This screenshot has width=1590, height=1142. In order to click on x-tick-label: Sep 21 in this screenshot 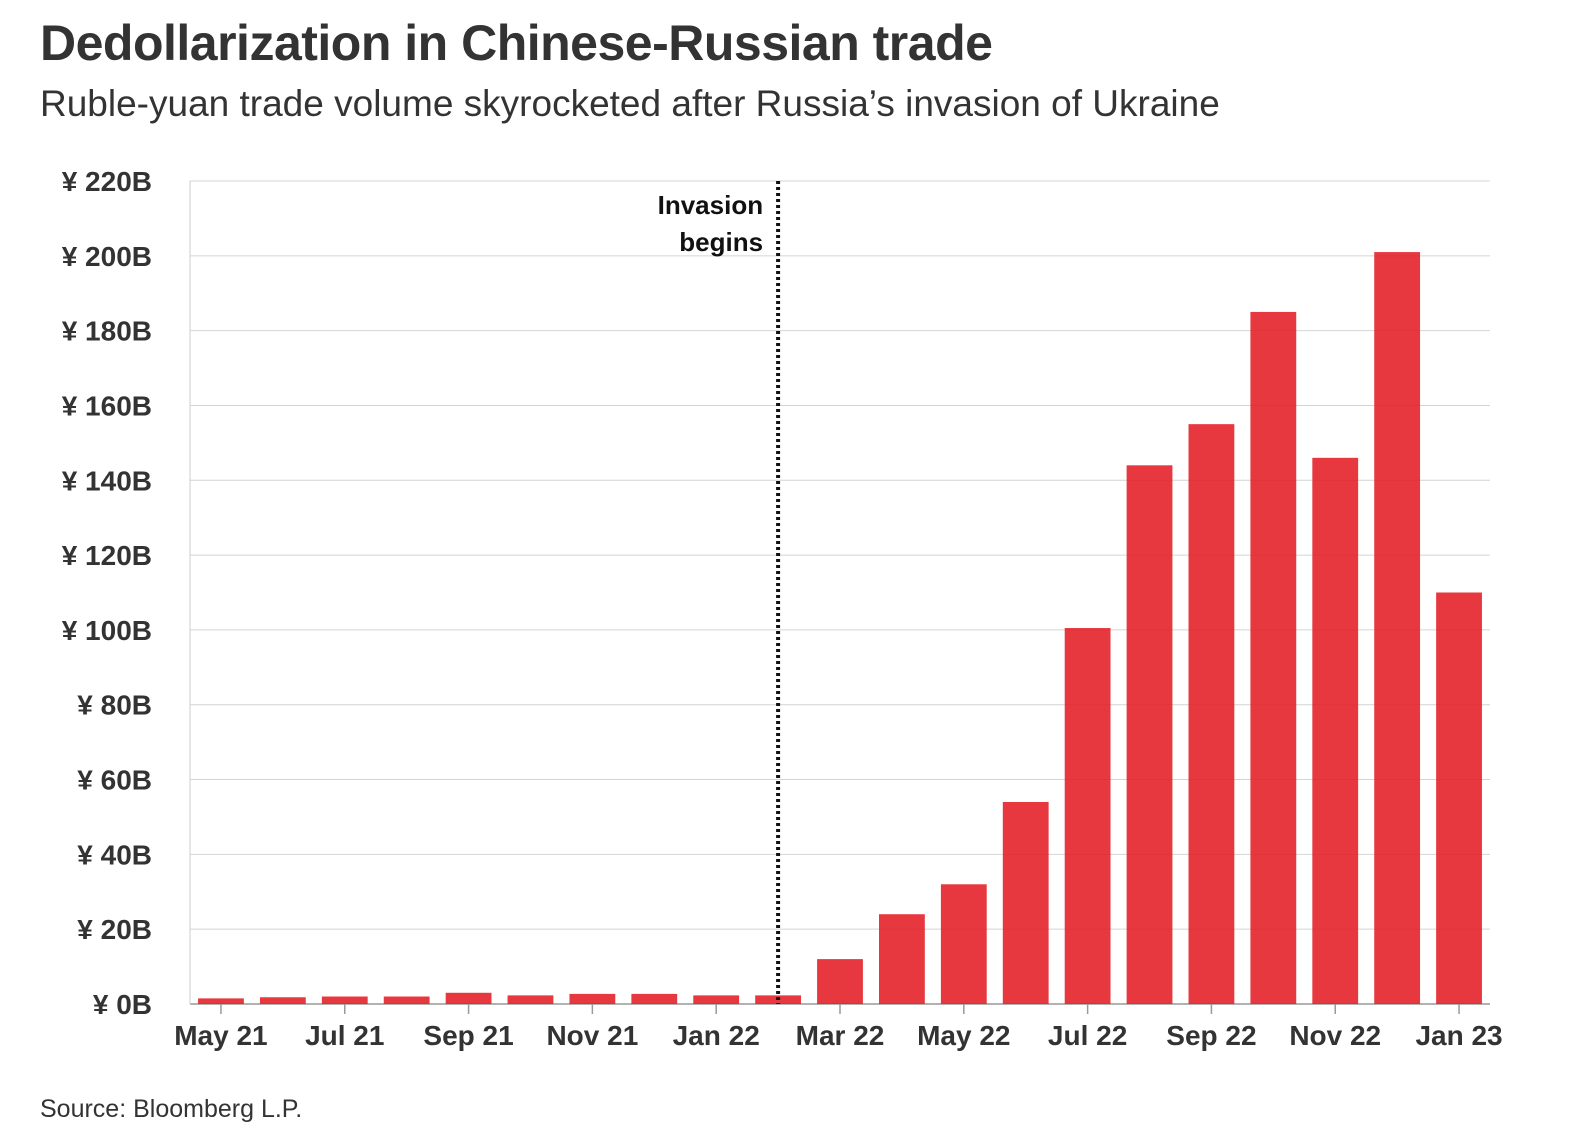, I will do `click(468, 1035)`.